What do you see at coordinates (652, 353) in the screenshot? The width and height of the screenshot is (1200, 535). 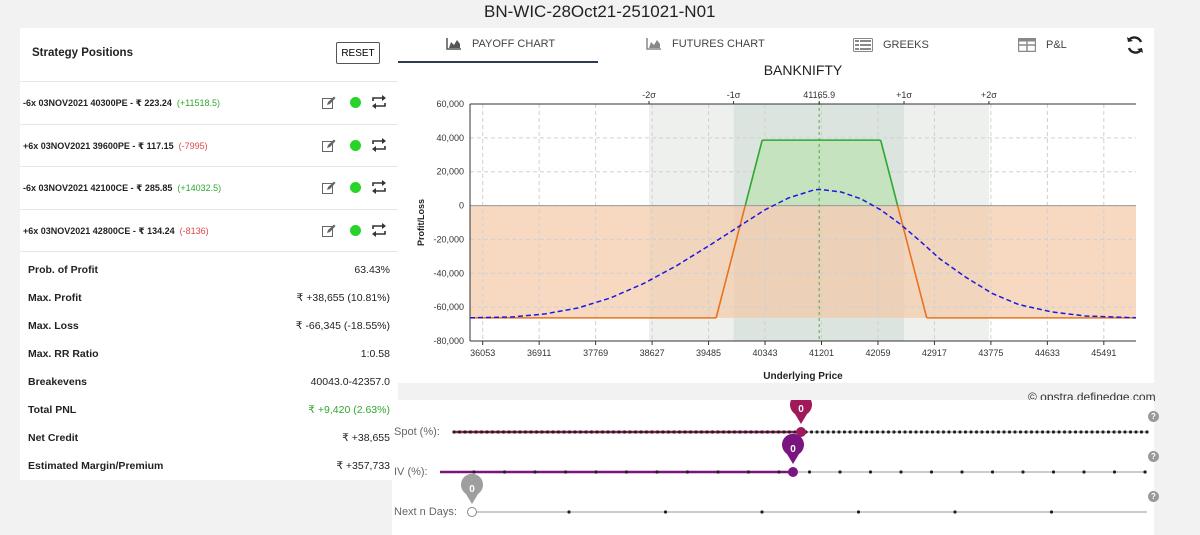 I see `x-tick-label: 38627` at bounding box center [652, 353].